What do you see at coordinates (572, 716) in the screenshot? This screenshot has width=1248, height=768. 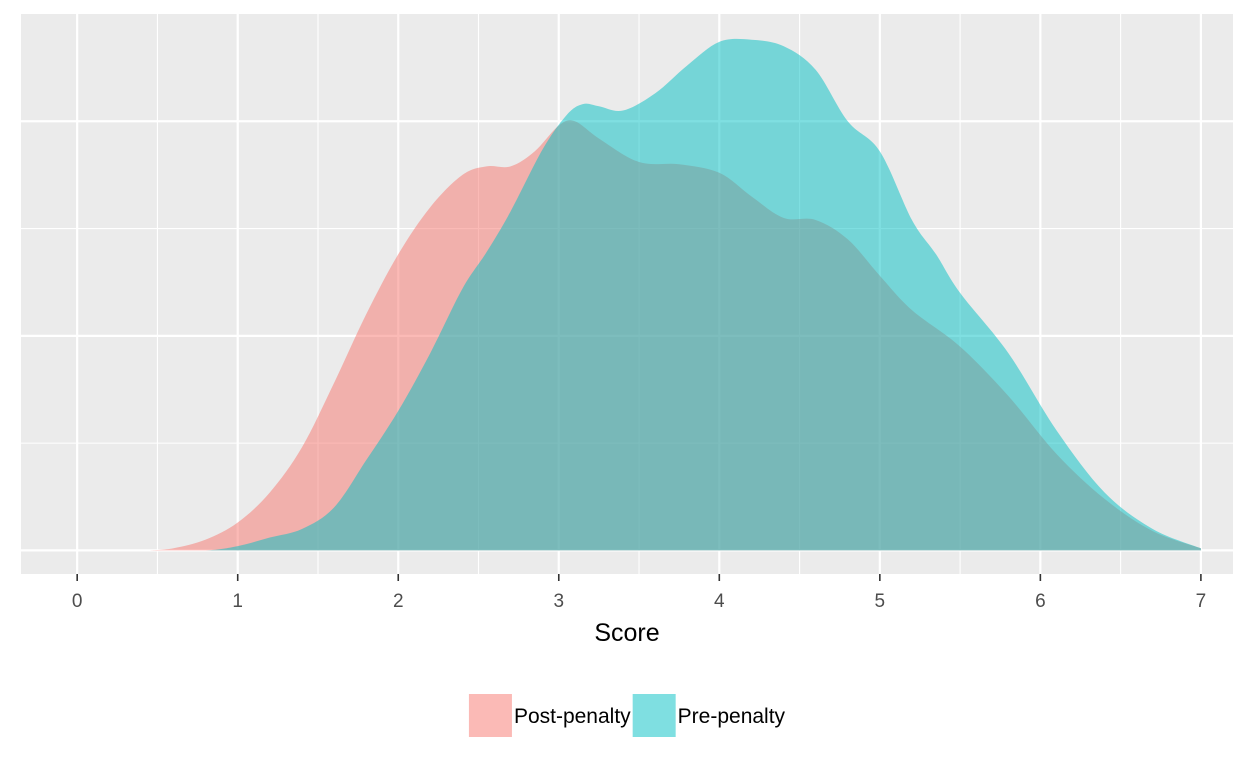 I see `legend-label: Post-penalty` at bounding box center [572, 716].